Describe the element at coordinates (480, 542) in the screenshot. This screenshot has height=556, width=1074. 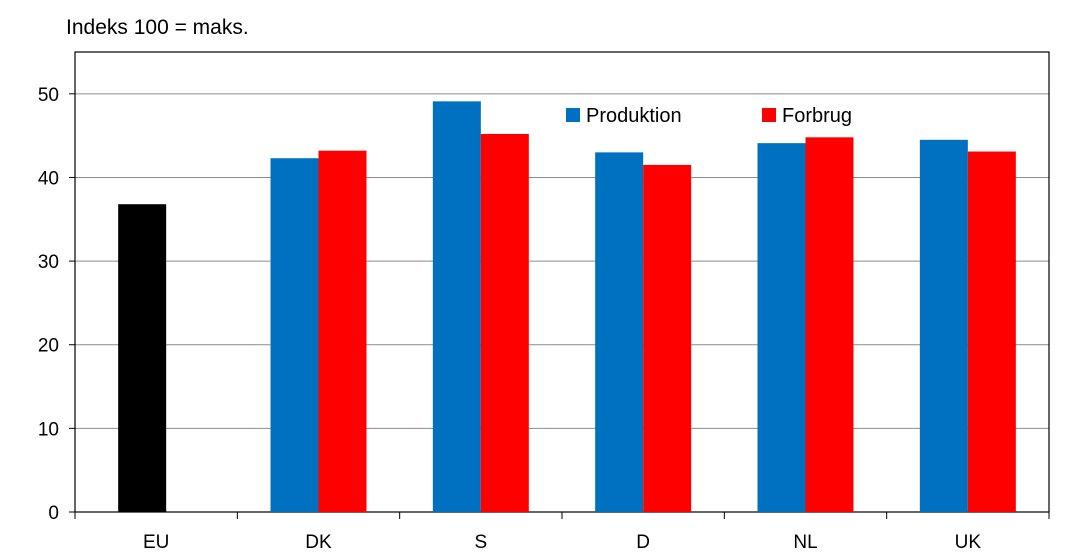
I see `x-tick-label: S` at that location.